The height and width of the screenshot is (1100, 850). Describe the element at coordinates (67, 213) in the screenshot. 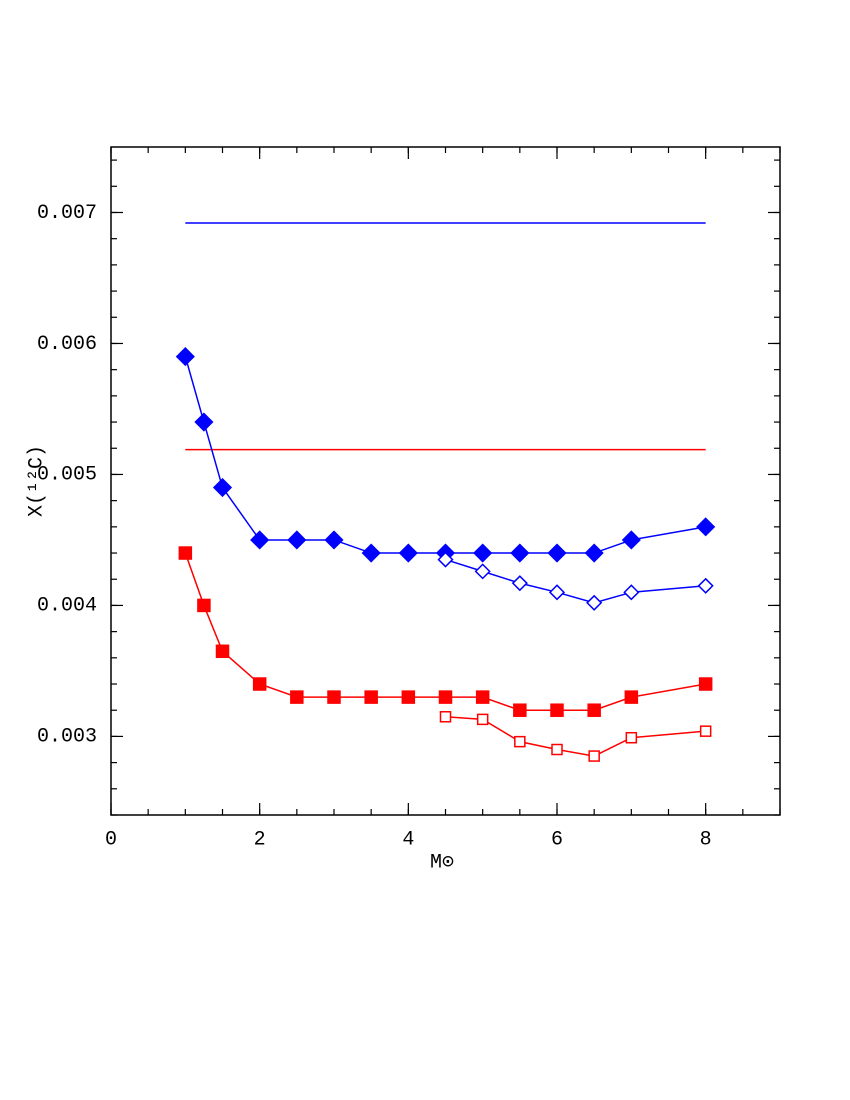

I see `y-tick-label: 0.007` at that location.